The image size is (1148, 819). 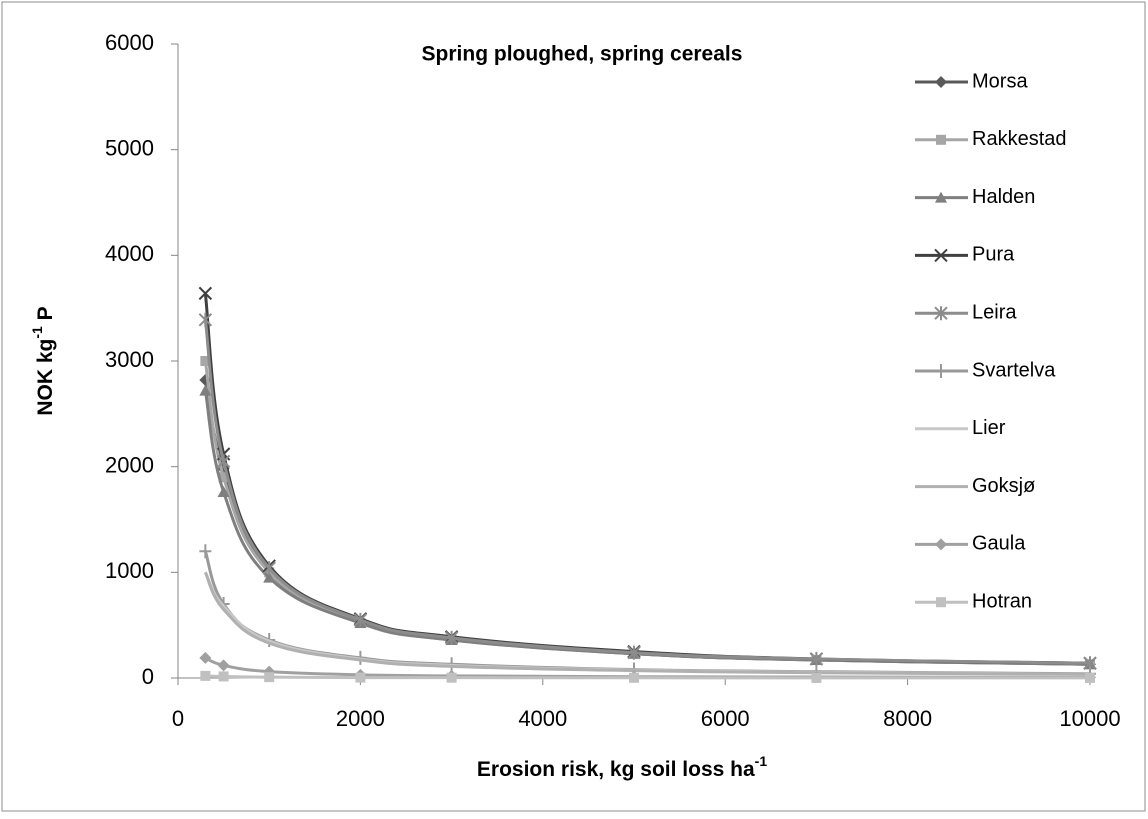 I want to click on y-axis-label-sup: -1, so click(x=37, y=332).